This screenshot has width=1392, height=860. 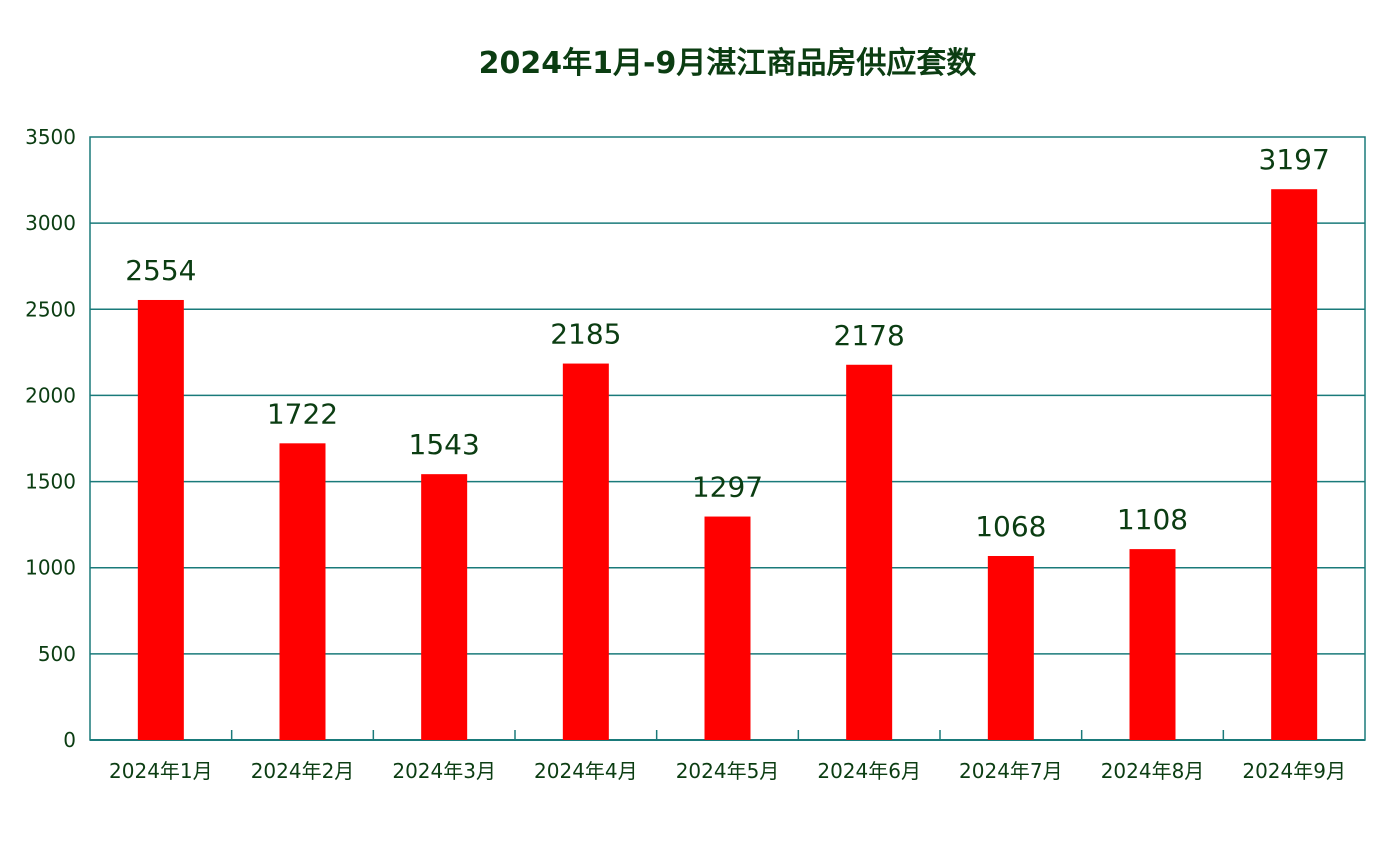 I want to click on x-tick-label: 2024年7月, so click(x=1011, y=771).